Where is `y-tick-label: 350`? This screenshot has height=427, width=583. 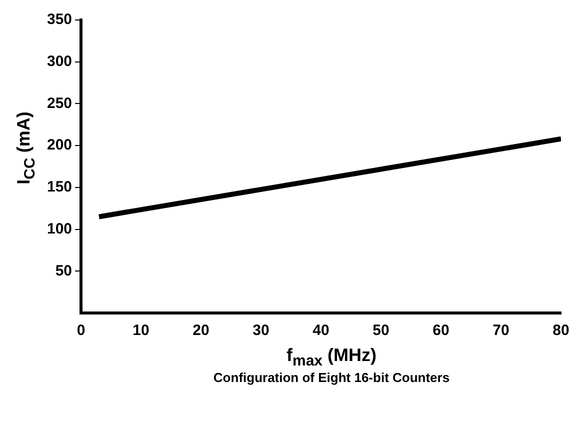
y-tick-label: 350 is located at coordinates (59, 19).